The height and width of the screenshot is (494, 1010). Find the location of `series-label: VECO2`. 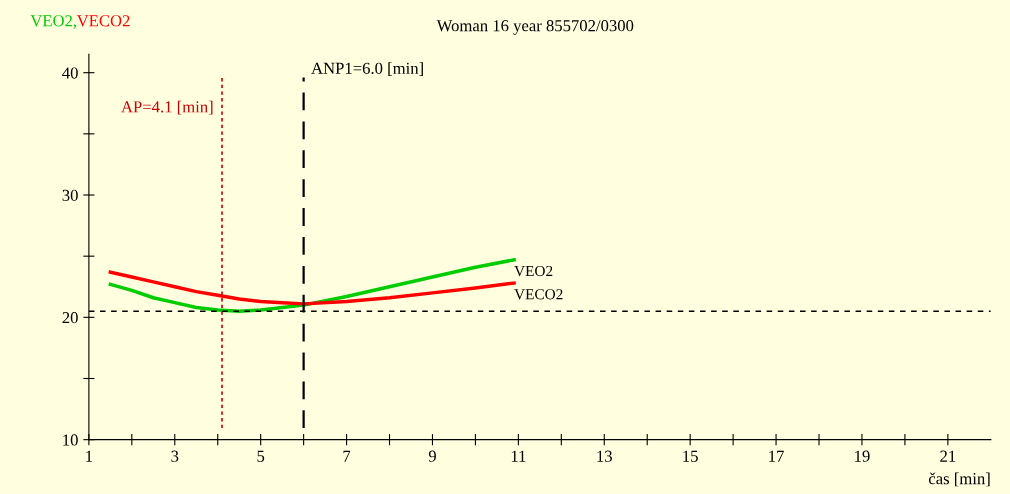

series-label: VECO2 is located at coordinates (538, 294).